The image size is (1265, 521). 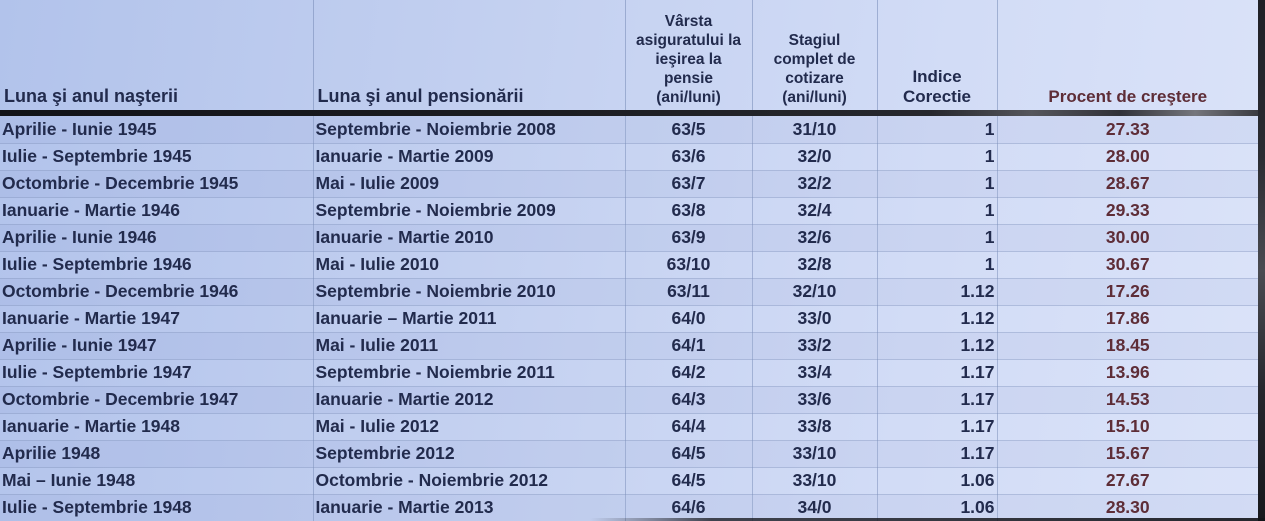 What do you see at coordinates (1261, 260) in the screenshot?
I see `screen-right-bezel` at bounding box center [1261, 260].